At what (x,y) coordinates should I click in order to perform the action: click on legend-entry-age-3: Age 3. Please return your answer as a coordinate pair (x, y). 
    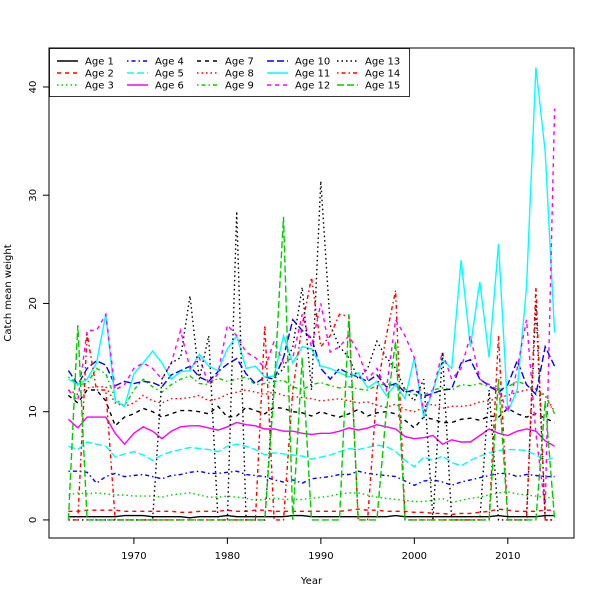
    Looking at the image, I should click on (85, 86).